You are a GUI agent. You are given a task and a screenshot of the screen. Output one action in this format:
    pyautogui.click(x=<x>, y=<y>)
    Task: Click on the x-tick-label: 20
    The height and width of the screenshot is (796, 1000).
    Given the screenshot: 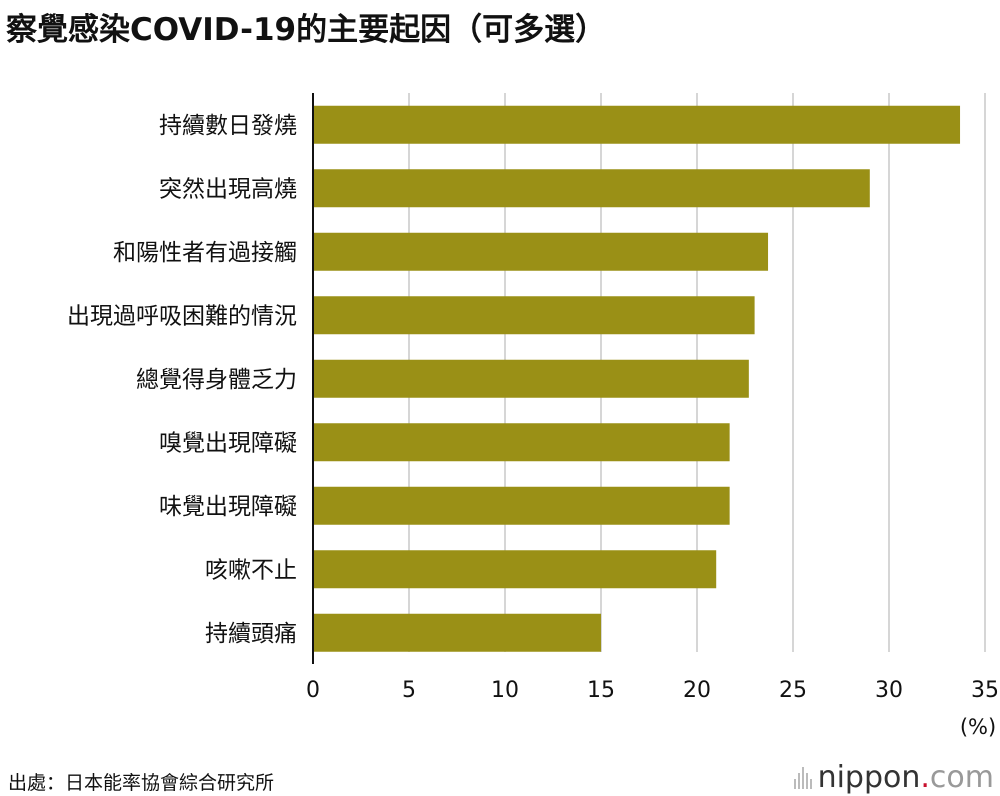 What is the action you would take?
    pyautogui.click(x=697, y=690)
    